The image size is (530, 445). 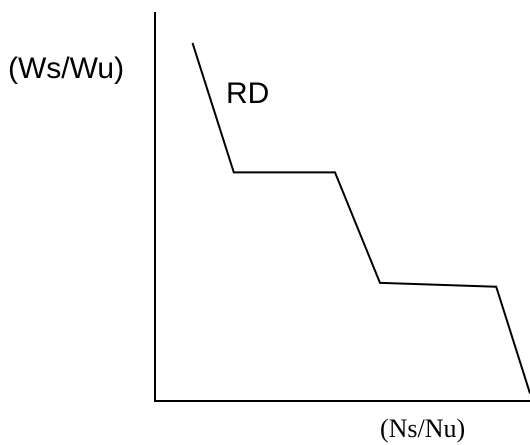 I want to click on x-axis-label: (Ns/Nu), so click(x=422, y=428).